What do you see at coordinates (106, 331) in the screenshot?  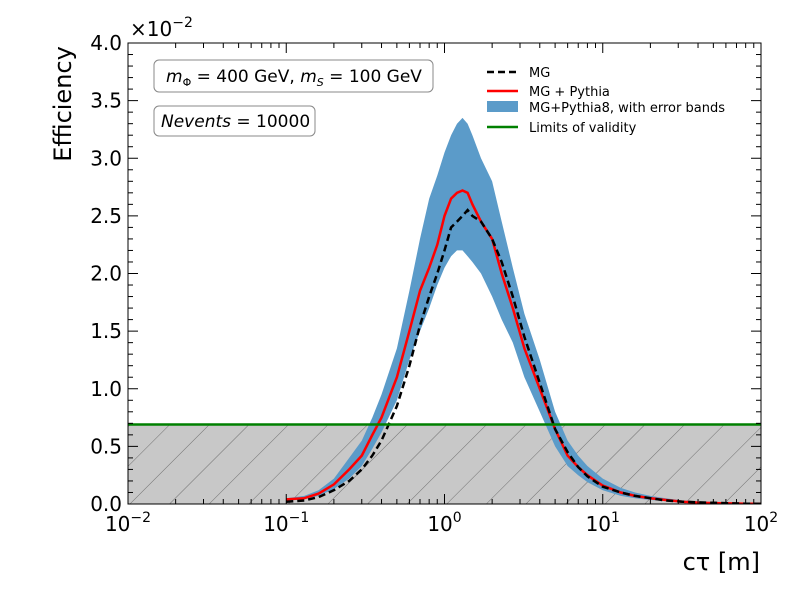 I see `y-tick-label: 1.5` at bounding box center [106, 331].